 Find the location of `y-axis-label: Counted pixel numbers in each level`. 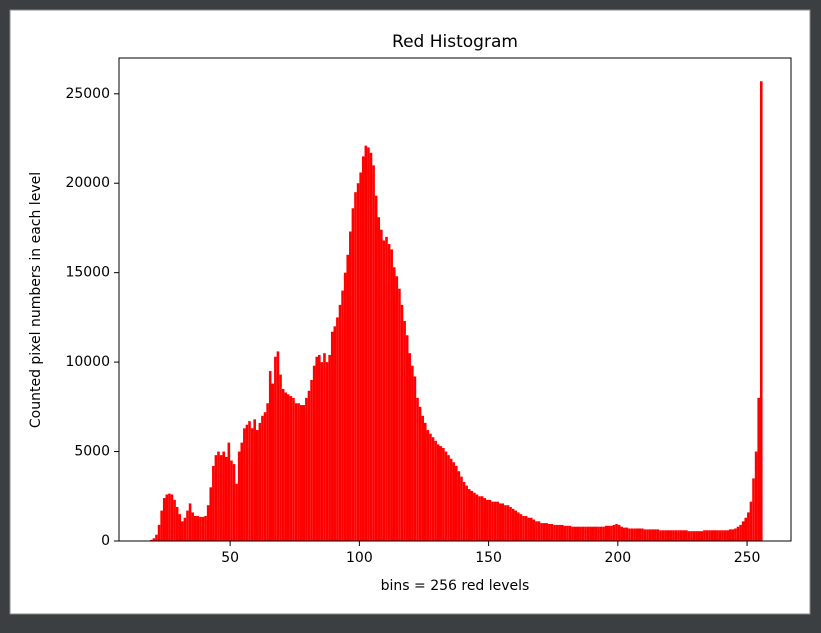

y-axis-label: Counted pixel numbers in each level is located at coordinates (36, 300).